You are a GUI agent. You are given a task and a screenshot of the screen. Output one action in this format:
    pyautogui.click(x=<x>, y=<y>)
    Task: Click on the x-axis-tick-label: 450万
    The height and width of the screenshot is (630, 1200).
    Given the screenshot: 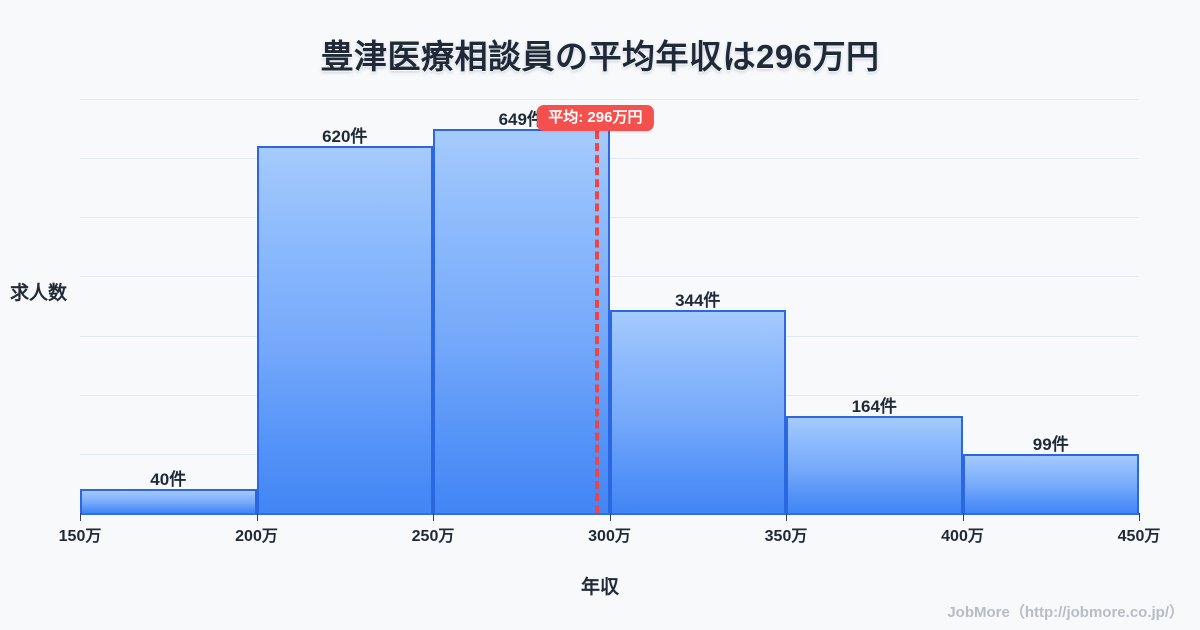 What is the action you would take?
    pyautogui.click(x=1139, y=536)
    